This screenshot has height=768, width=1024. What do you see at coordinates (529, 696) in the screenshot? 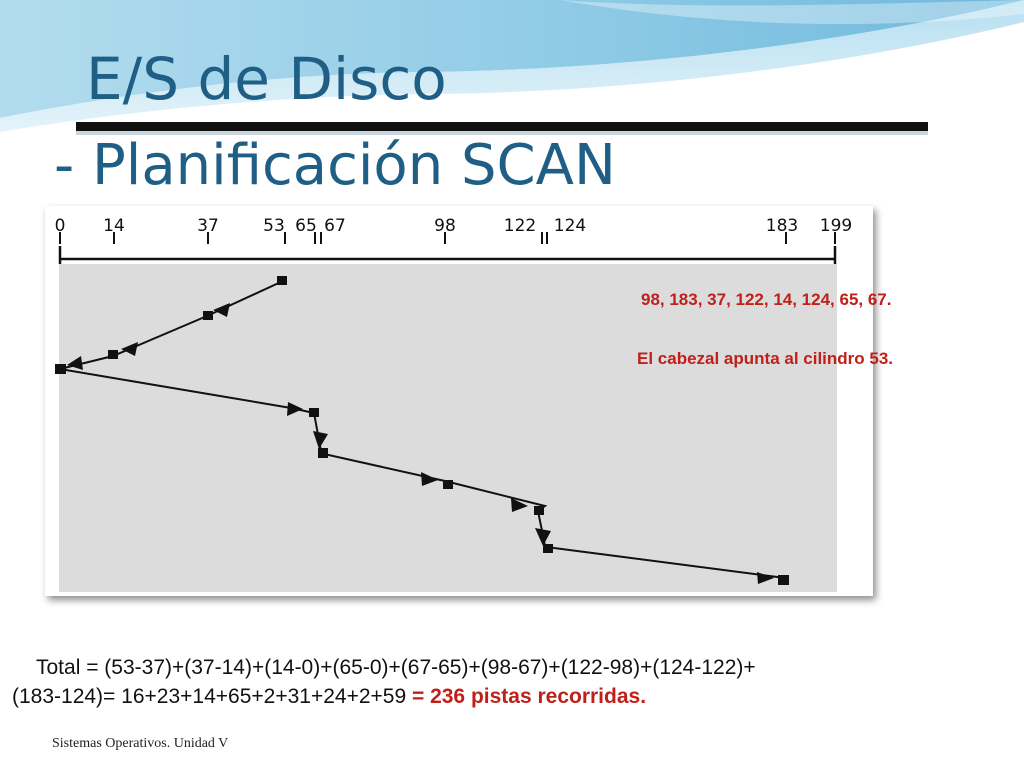
I see `total-result: = 236 pistas recorridas.` at bounding box center [529, 696].